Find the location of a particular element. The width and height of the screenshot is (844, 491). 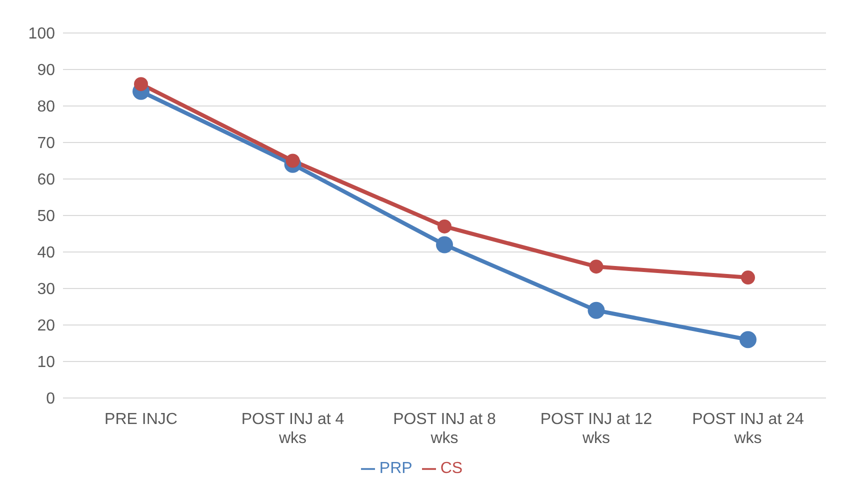

y-tick-label: 70 is located at coordinates (46, 143).